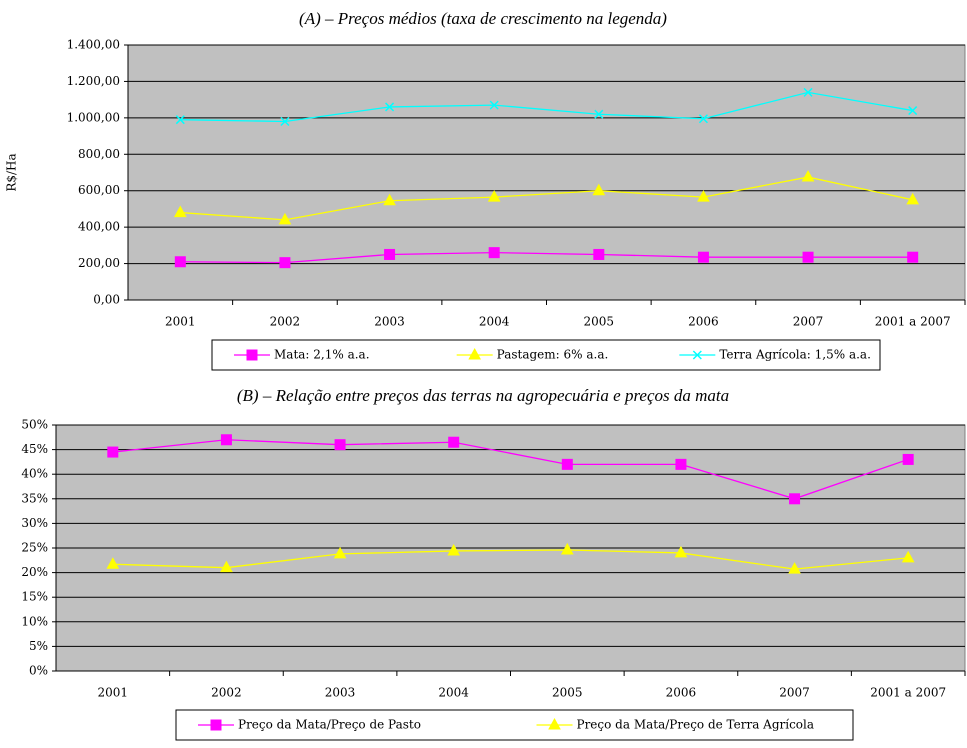 The width and height of the screenshot is (967, 748). Describe the element at coordinates (106, 300) in the screenshot. I see `y-tick-label: 0,00` at that location.